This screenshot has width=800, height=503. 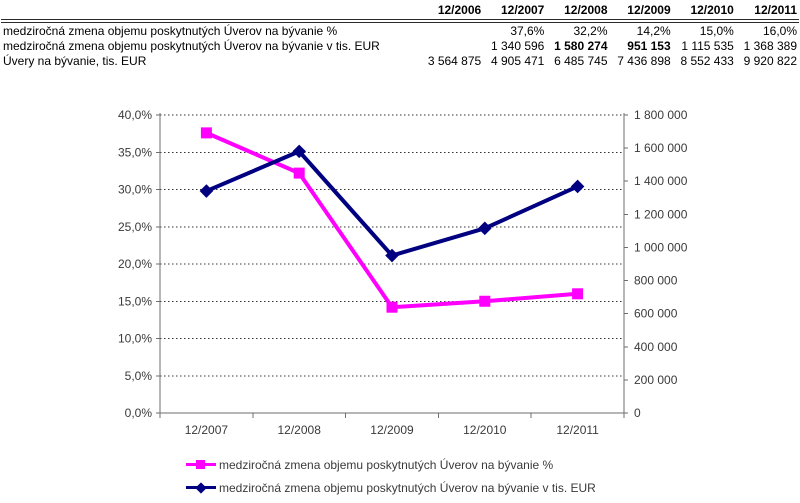 I want to click on left-axis-label: 40,0%, so click(x=135, y=115).